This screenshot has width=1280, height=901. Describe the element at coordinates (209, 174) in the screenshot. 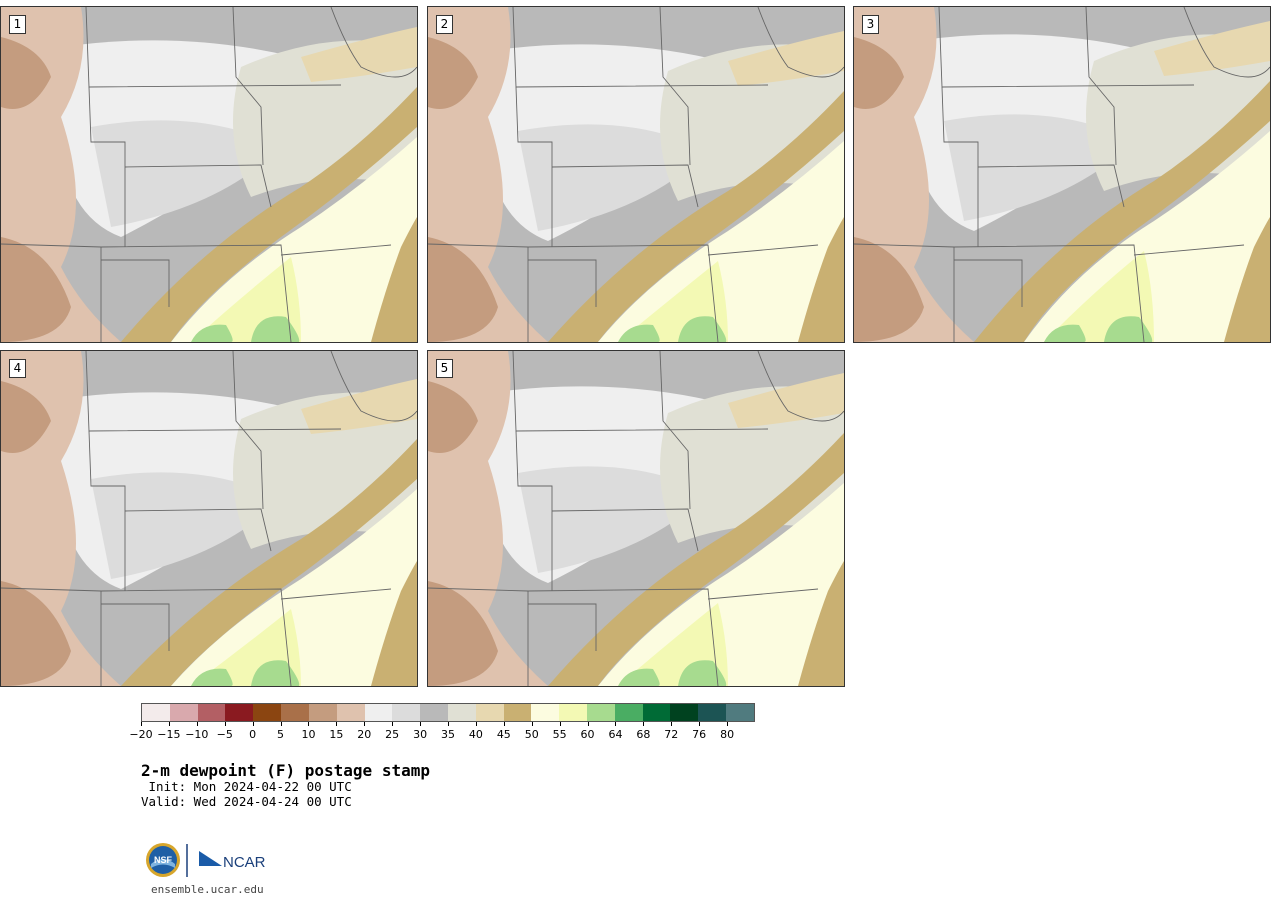

I see `map-panel-1: 1` at that location.